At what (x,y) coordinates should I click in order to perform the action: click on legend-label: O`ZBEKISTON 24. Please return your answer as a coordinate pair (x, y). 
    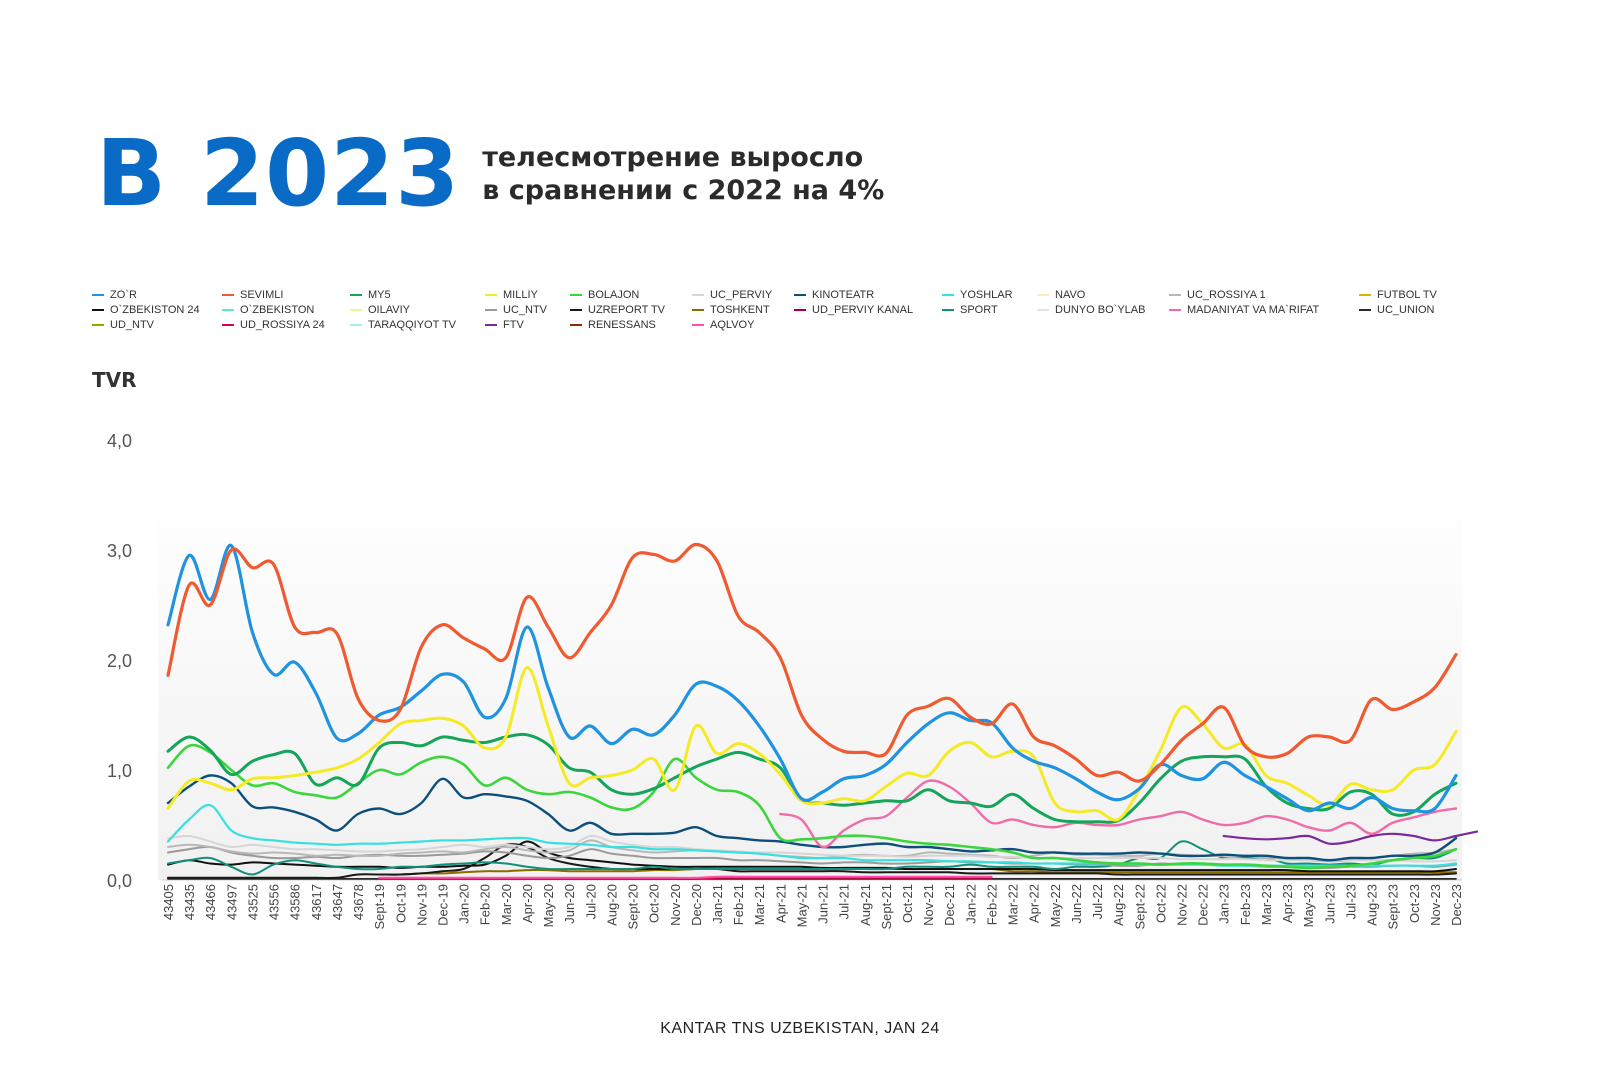
    Looking at the image, I should click on (155, 310).